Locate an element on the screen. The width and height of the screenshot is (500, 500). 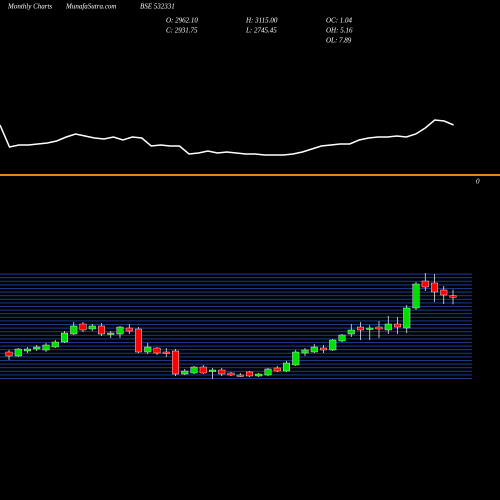
stat: OC: 1.04 is located at coordinates (339, 21).